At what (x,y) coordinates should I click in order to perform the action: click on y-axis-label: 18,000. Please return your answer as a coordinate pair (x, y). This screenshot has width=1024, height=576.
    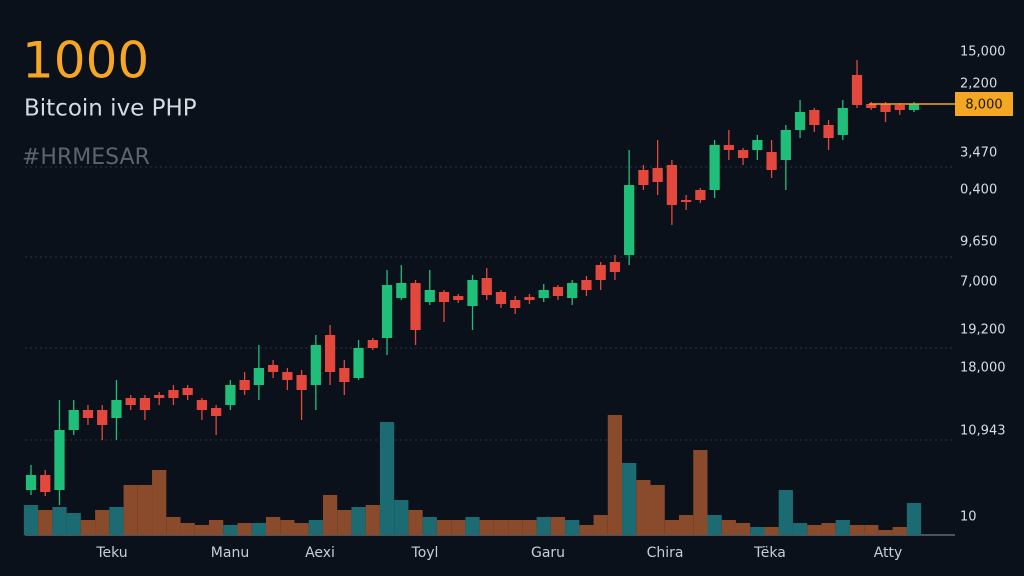
    Looking at the image, I should click on (983, 368).